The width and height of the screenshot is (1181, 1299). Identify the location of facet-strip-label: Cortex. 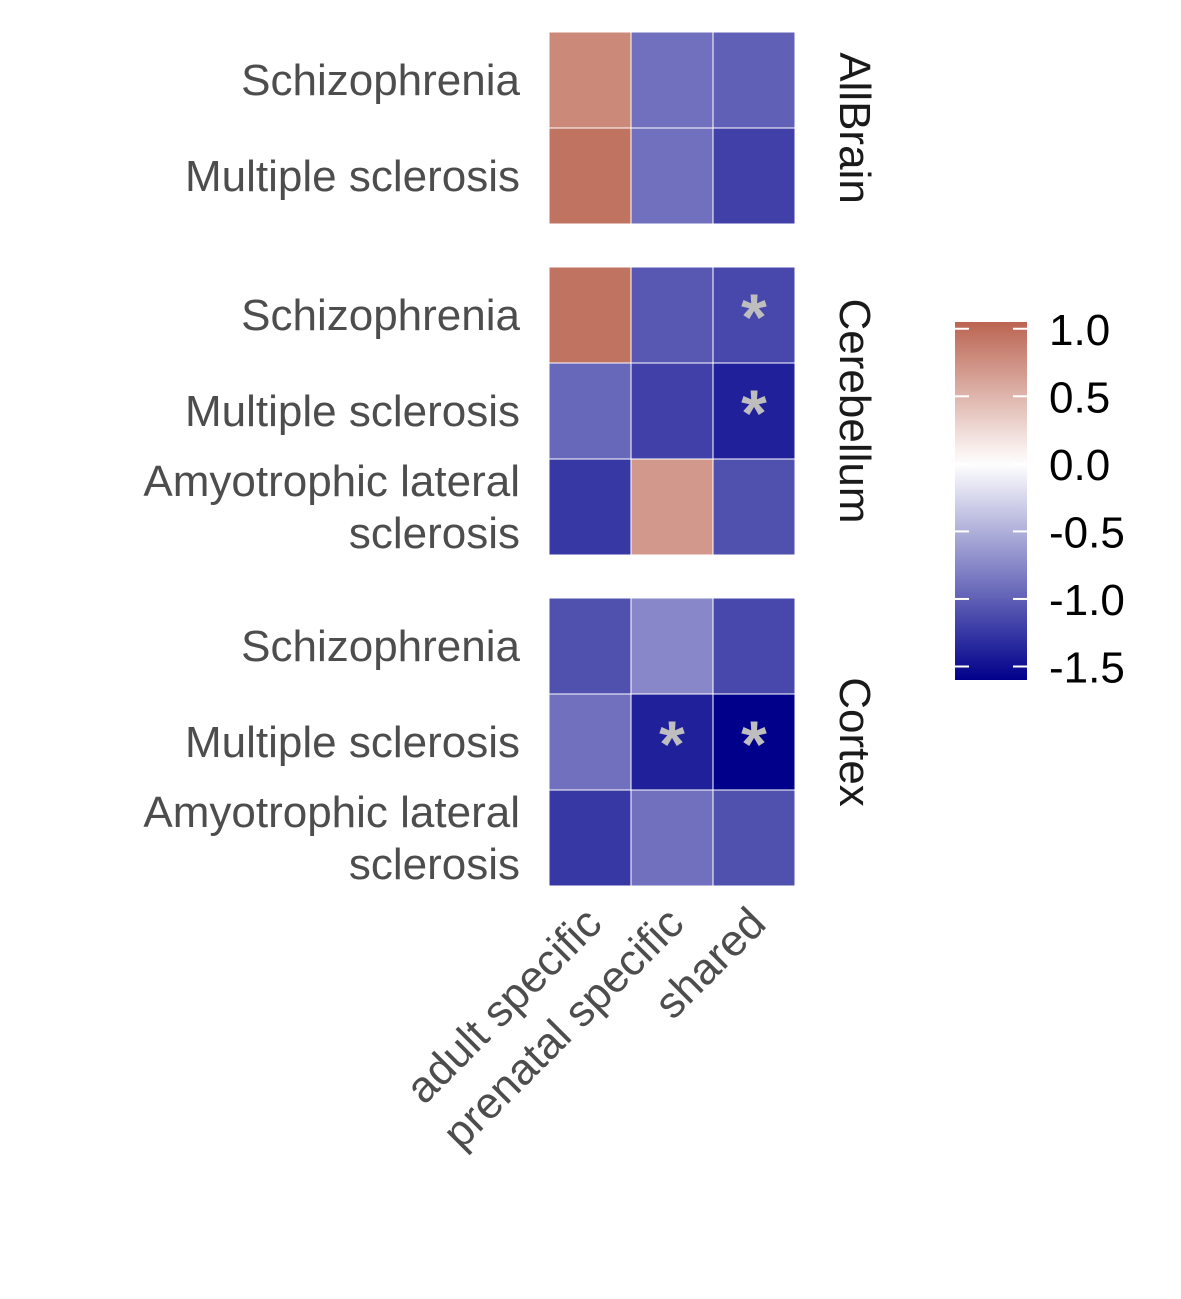
(854, 742).